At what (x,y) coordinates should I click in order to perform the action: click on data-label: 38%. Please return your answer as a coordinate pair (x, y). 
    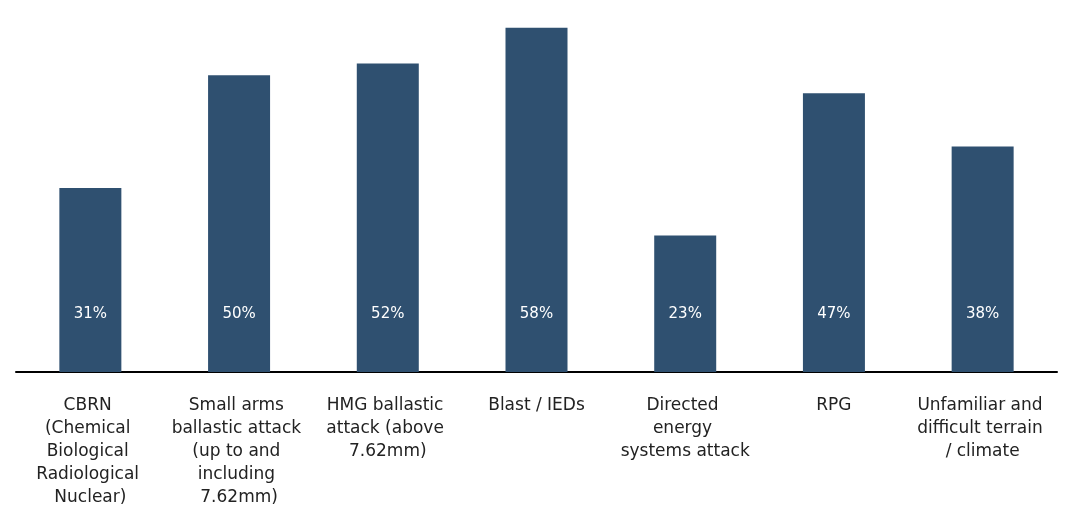
    Looking at the image, I should click on (982, 312).